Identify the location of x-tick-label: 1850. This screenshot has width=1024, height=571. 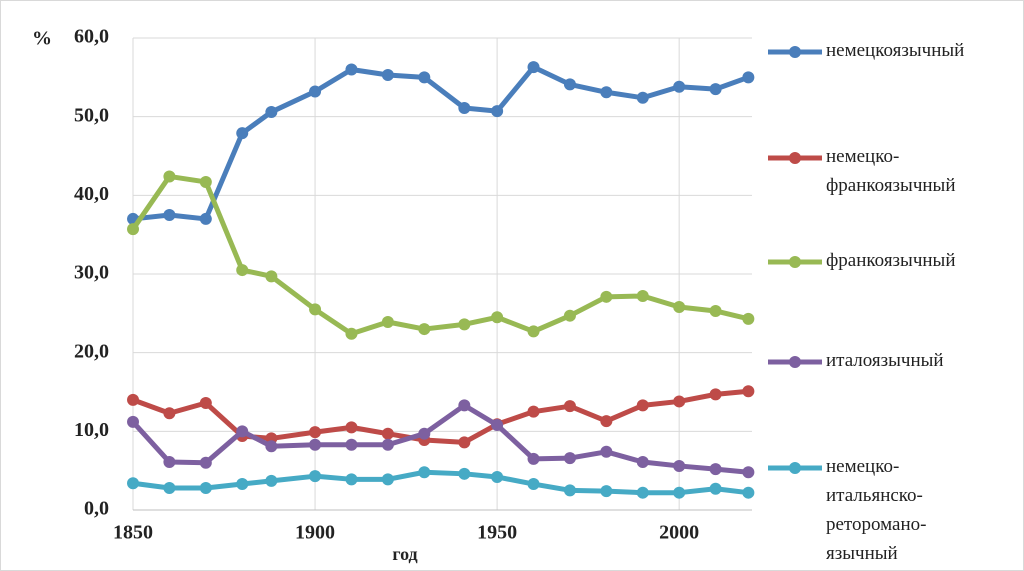
(133, 533).